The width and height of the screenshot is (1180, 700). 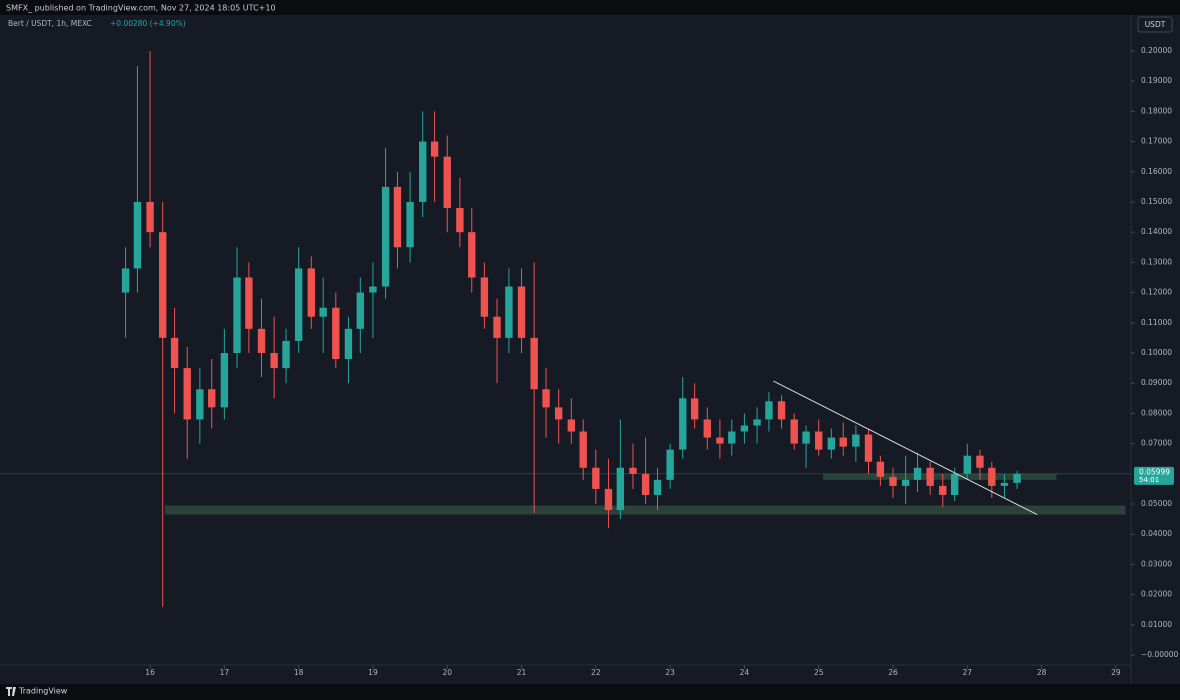 What do you see at coordinates (1154, 471) in the screenshot?
I see `last-price-label: 0.05999` at bounding box center [1154, 471].